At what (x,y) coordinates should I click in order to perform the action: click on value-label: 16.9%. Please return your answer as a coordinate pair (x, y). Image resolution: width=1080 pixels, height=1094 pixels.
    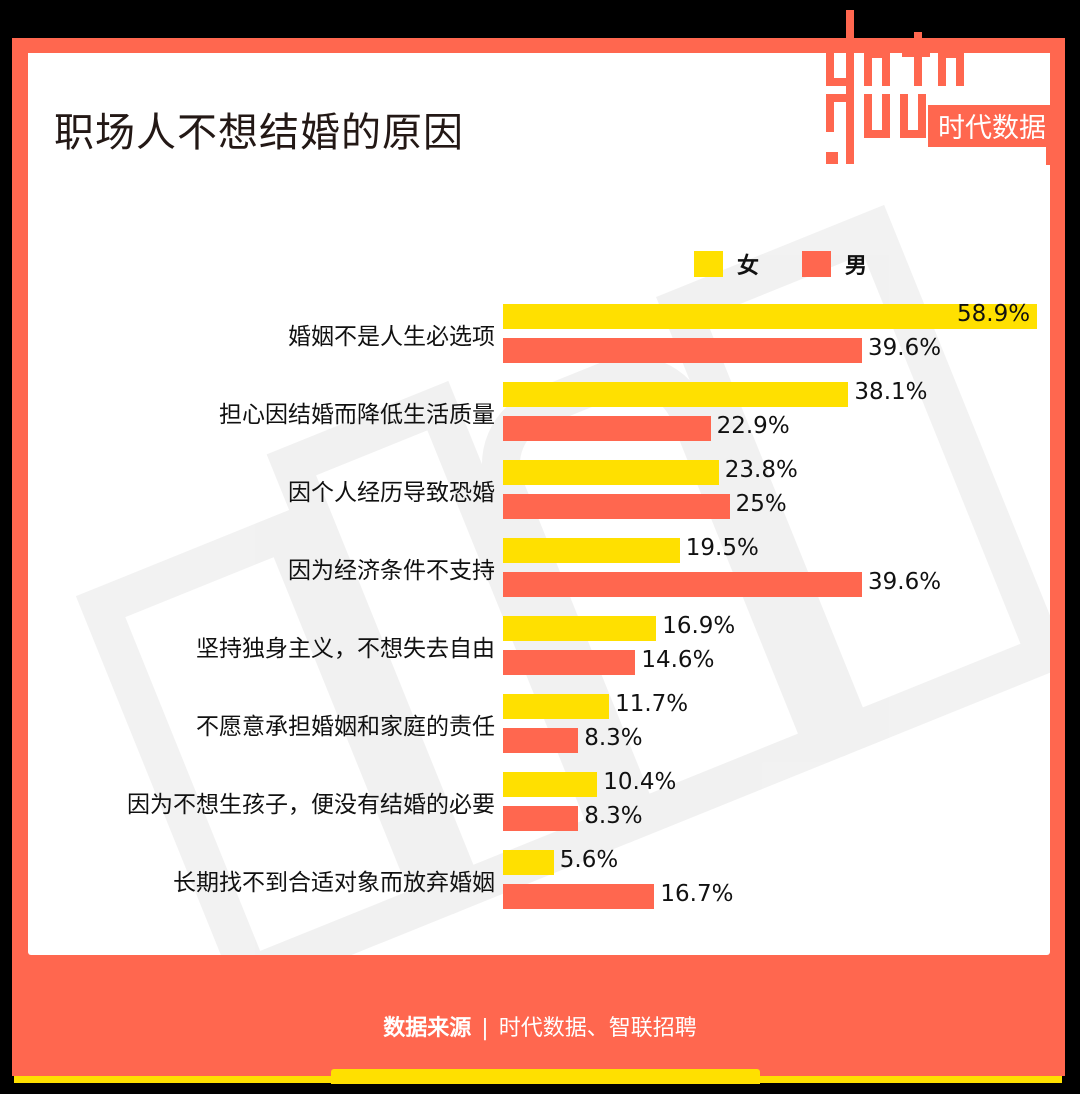
    Looking at the image, I should click on (699, 626).